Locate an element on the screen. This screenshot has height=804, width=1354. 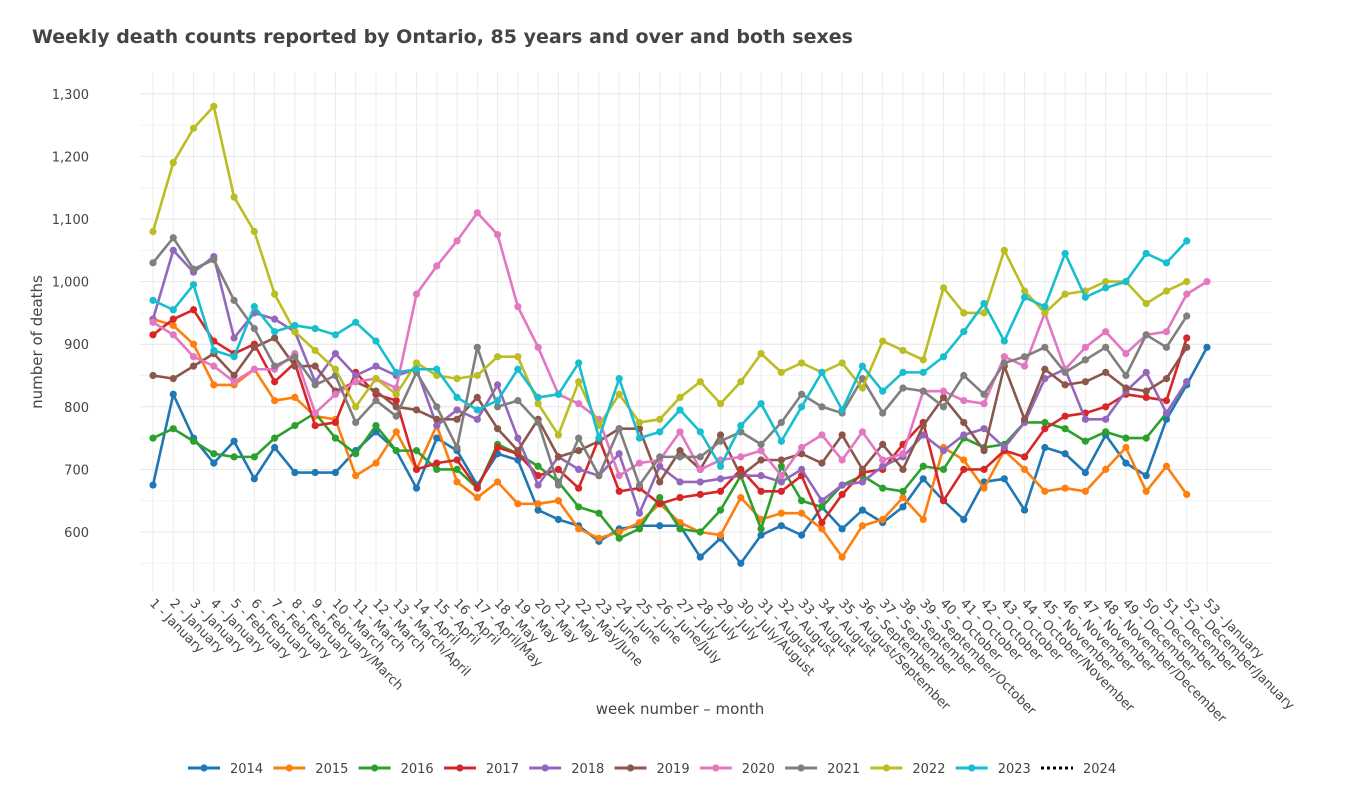
legend-item-2020: 2020 is located at coordinates (737, 769).